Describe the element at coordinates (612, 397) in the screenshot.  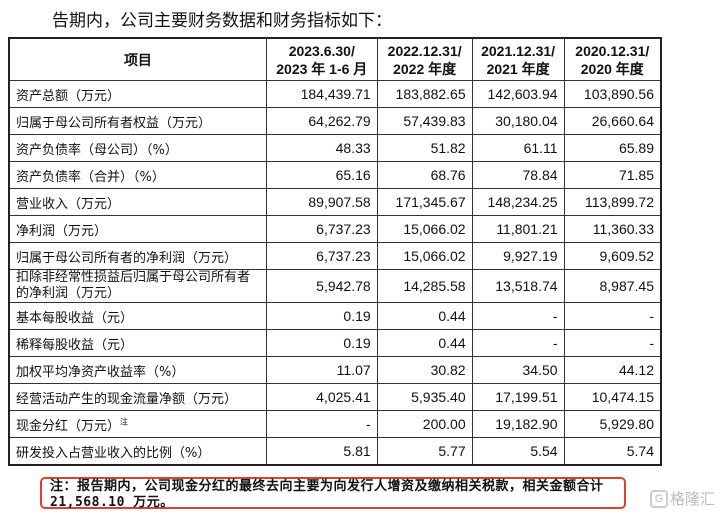
I see `row-value: 10,474.15` at that location.